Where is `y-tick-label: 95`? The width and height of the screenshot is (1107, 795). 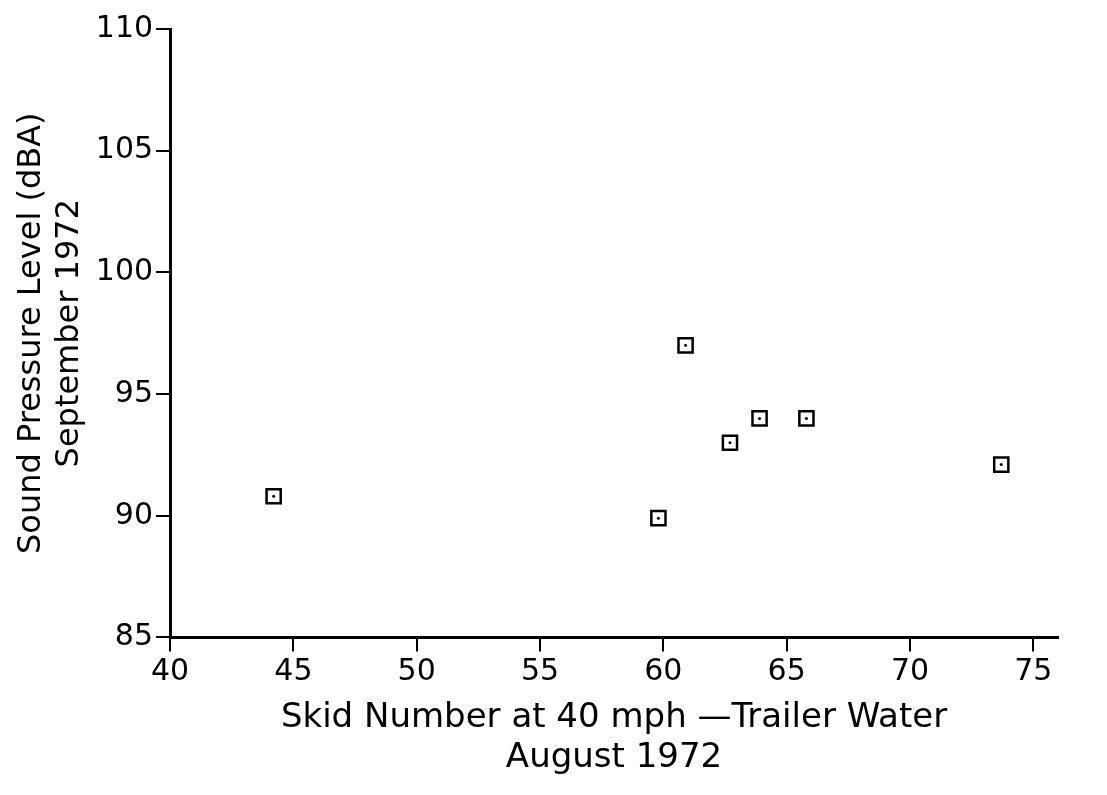 y-tick-label: 95 is located at coordinates (134, 391).